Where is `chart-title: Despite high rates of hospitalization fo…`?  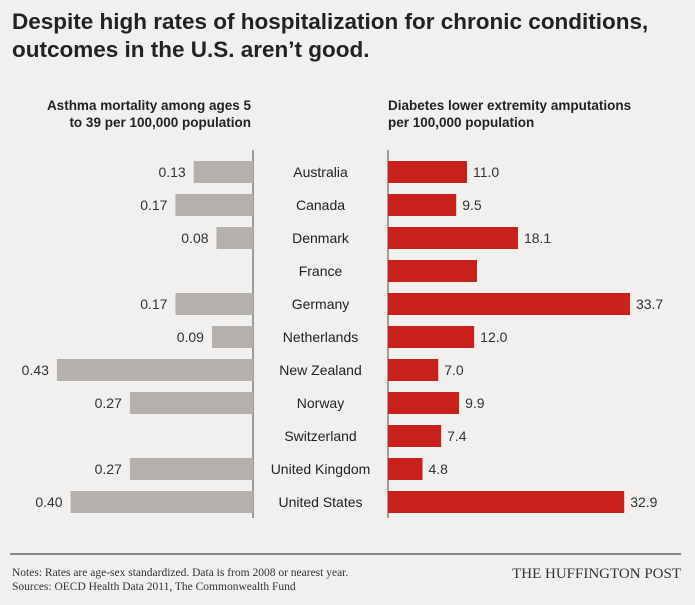 chart-title: Despite high rates of hospitalization fo… is located at coordinates (330, 36).